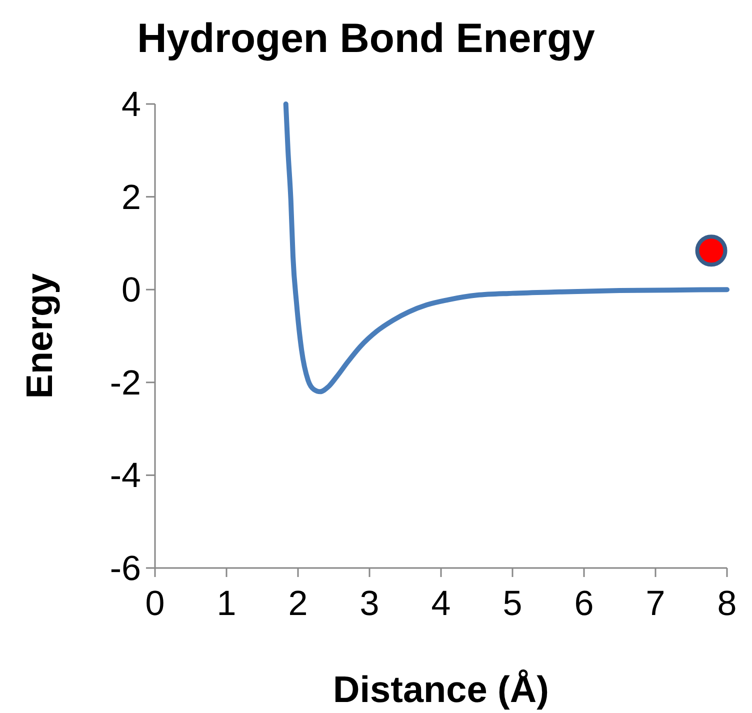 The height and width of the screenshot is (713, 752). What do you see at coordinates (155, 603) in the screenshot?
I see `x-tick-label: 0` at bounding box center [155, 603].